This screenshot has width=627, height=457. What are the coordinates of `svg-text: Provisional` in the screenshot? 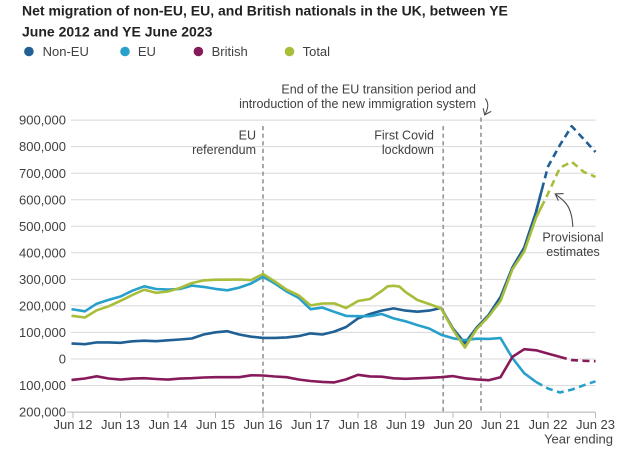 It's located at (572, 238).